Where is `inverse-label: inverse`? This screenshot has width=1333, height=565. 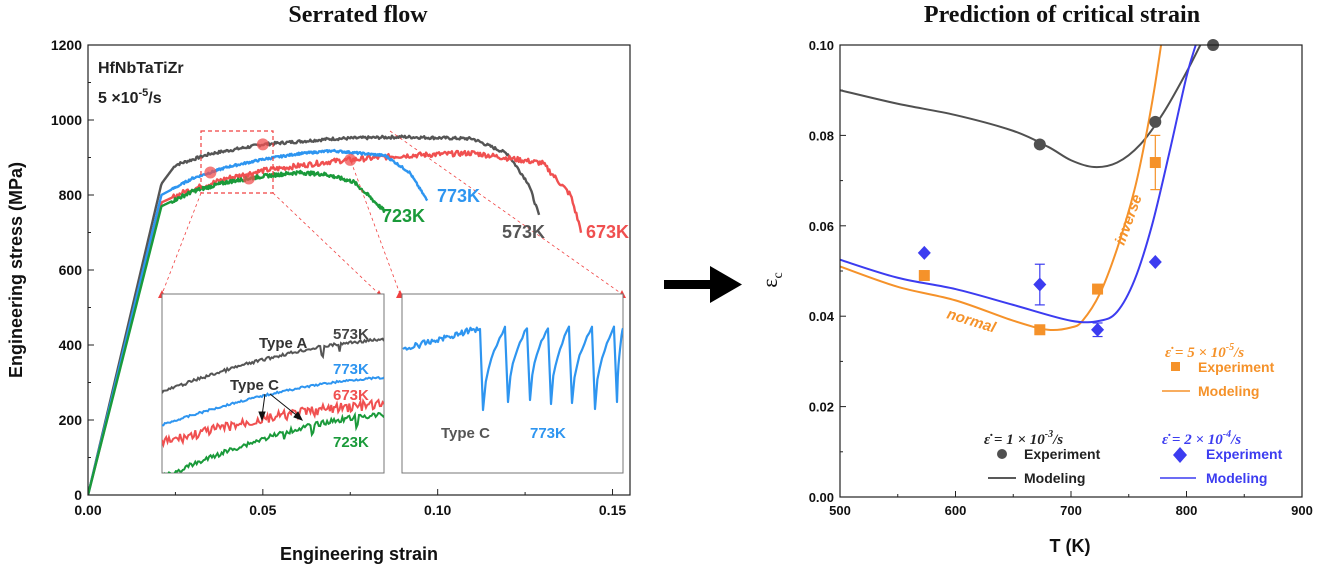
inverse-label: inverse is located at coordinates (1129, 219).